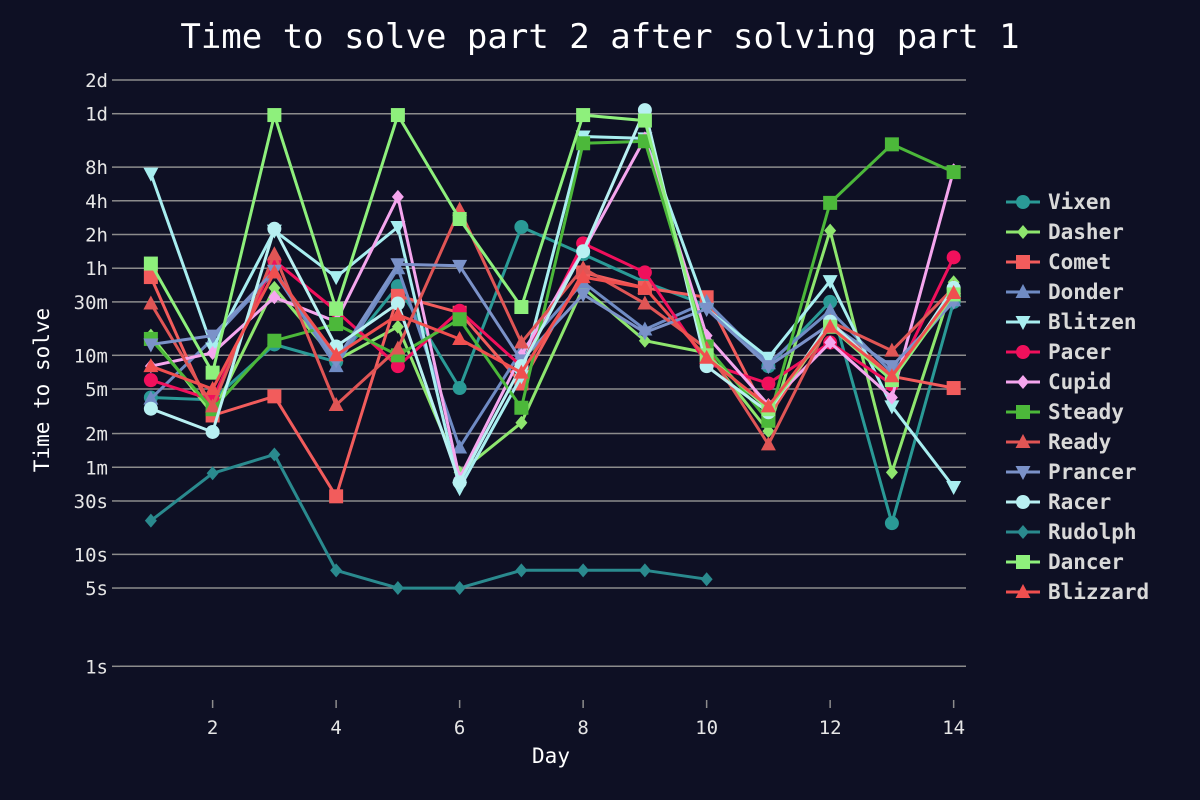 Image resolution: width=1200 pixels, height=800 pixels. What do you see at coordinates (335, 728) in the screenshot?
I see `x-tick-label: 4` at bounding box center [335, 728].